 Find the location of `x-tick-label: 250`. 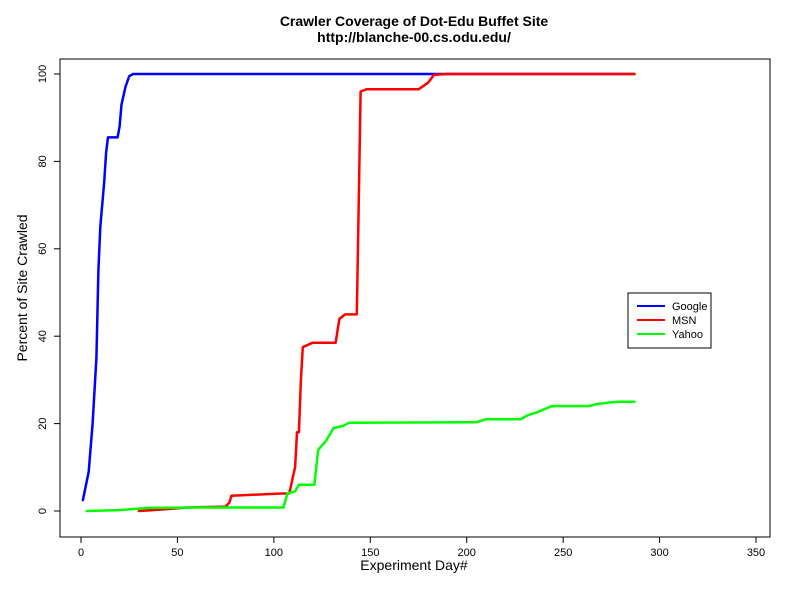

x-tick-label: 250 is located at coordinates (563, 553).